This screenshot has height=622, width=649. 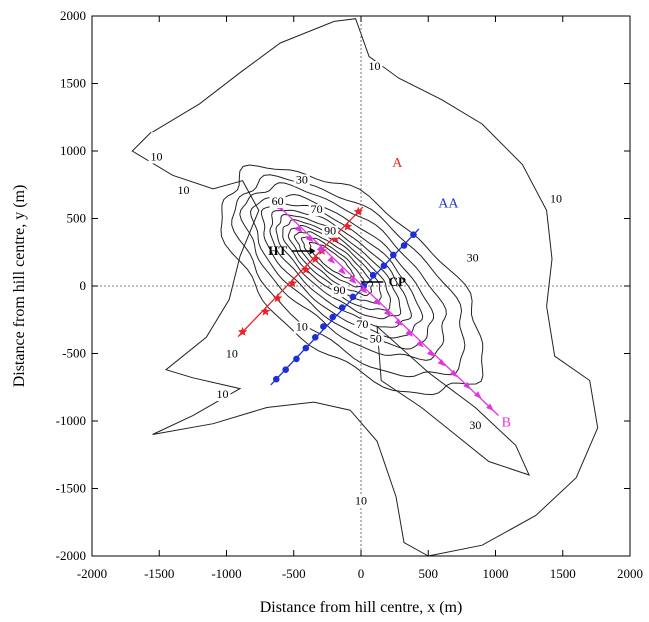 What do you see at coordinates (361, 573) in the screenshot?
I see `x-tick-label: 0` at bounding box center [361, 573].